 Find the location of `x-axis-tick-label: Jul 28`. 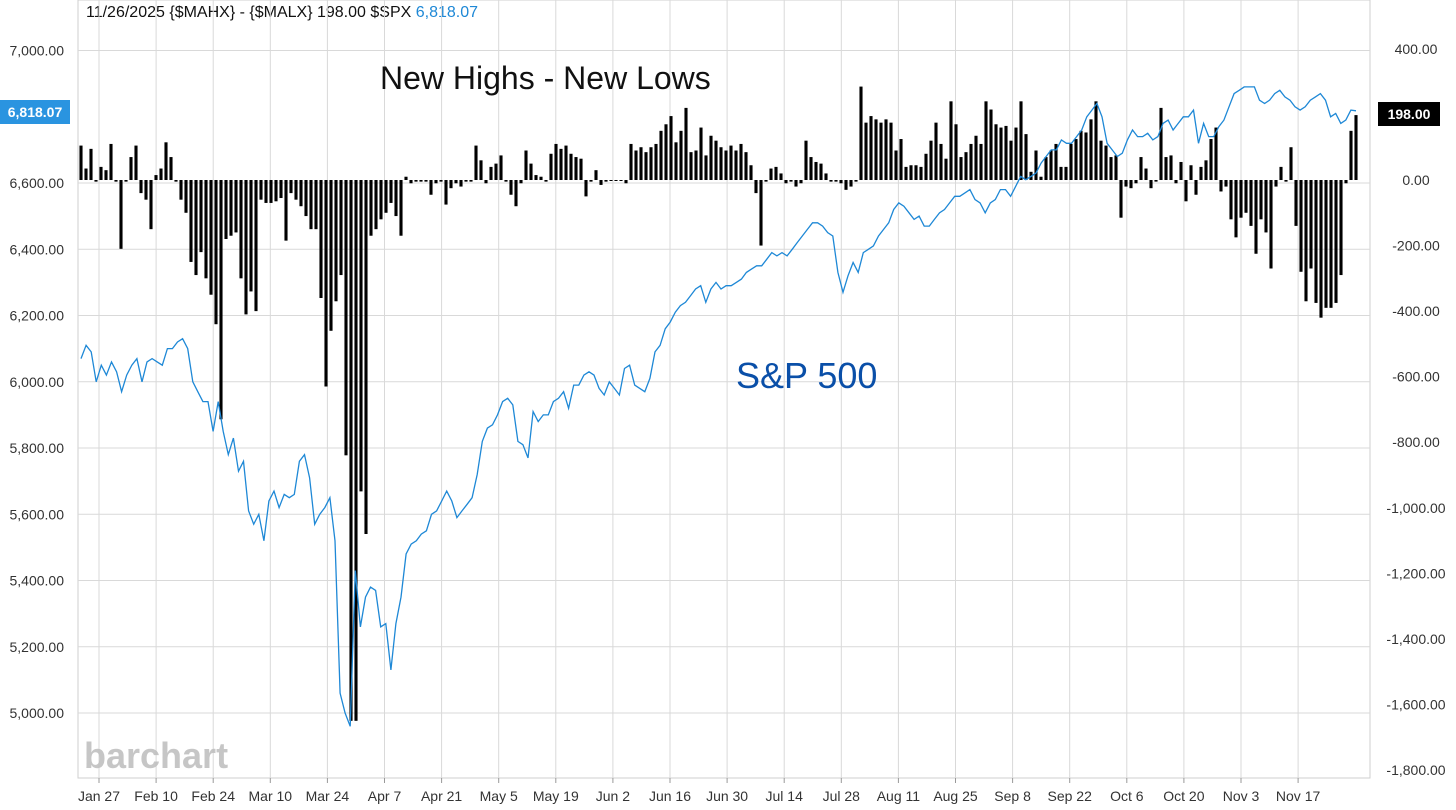

x-axis-tick-label: Jul 28 is located at coordinates (842, 796).